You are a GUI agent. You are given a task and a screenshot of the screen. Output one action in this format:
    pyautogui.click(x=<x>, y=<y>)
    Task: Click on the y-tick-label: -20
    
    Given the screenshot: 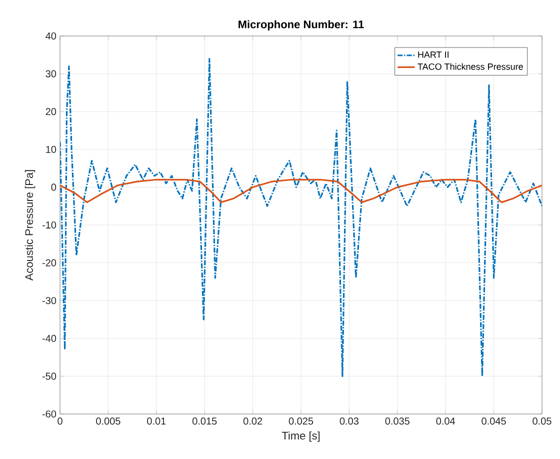 What is the action you would take?
    pyautogui.click(x=49, y=262)
    